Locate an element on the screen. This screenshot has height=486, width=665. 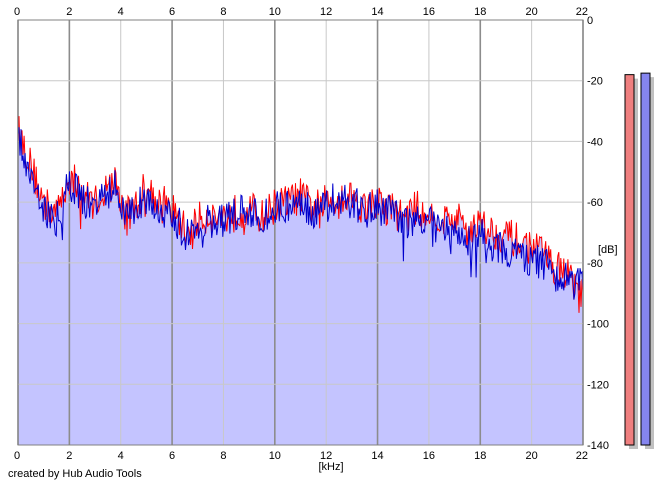
x-tick-label-top: 22 is located at coordinates (582, 12).